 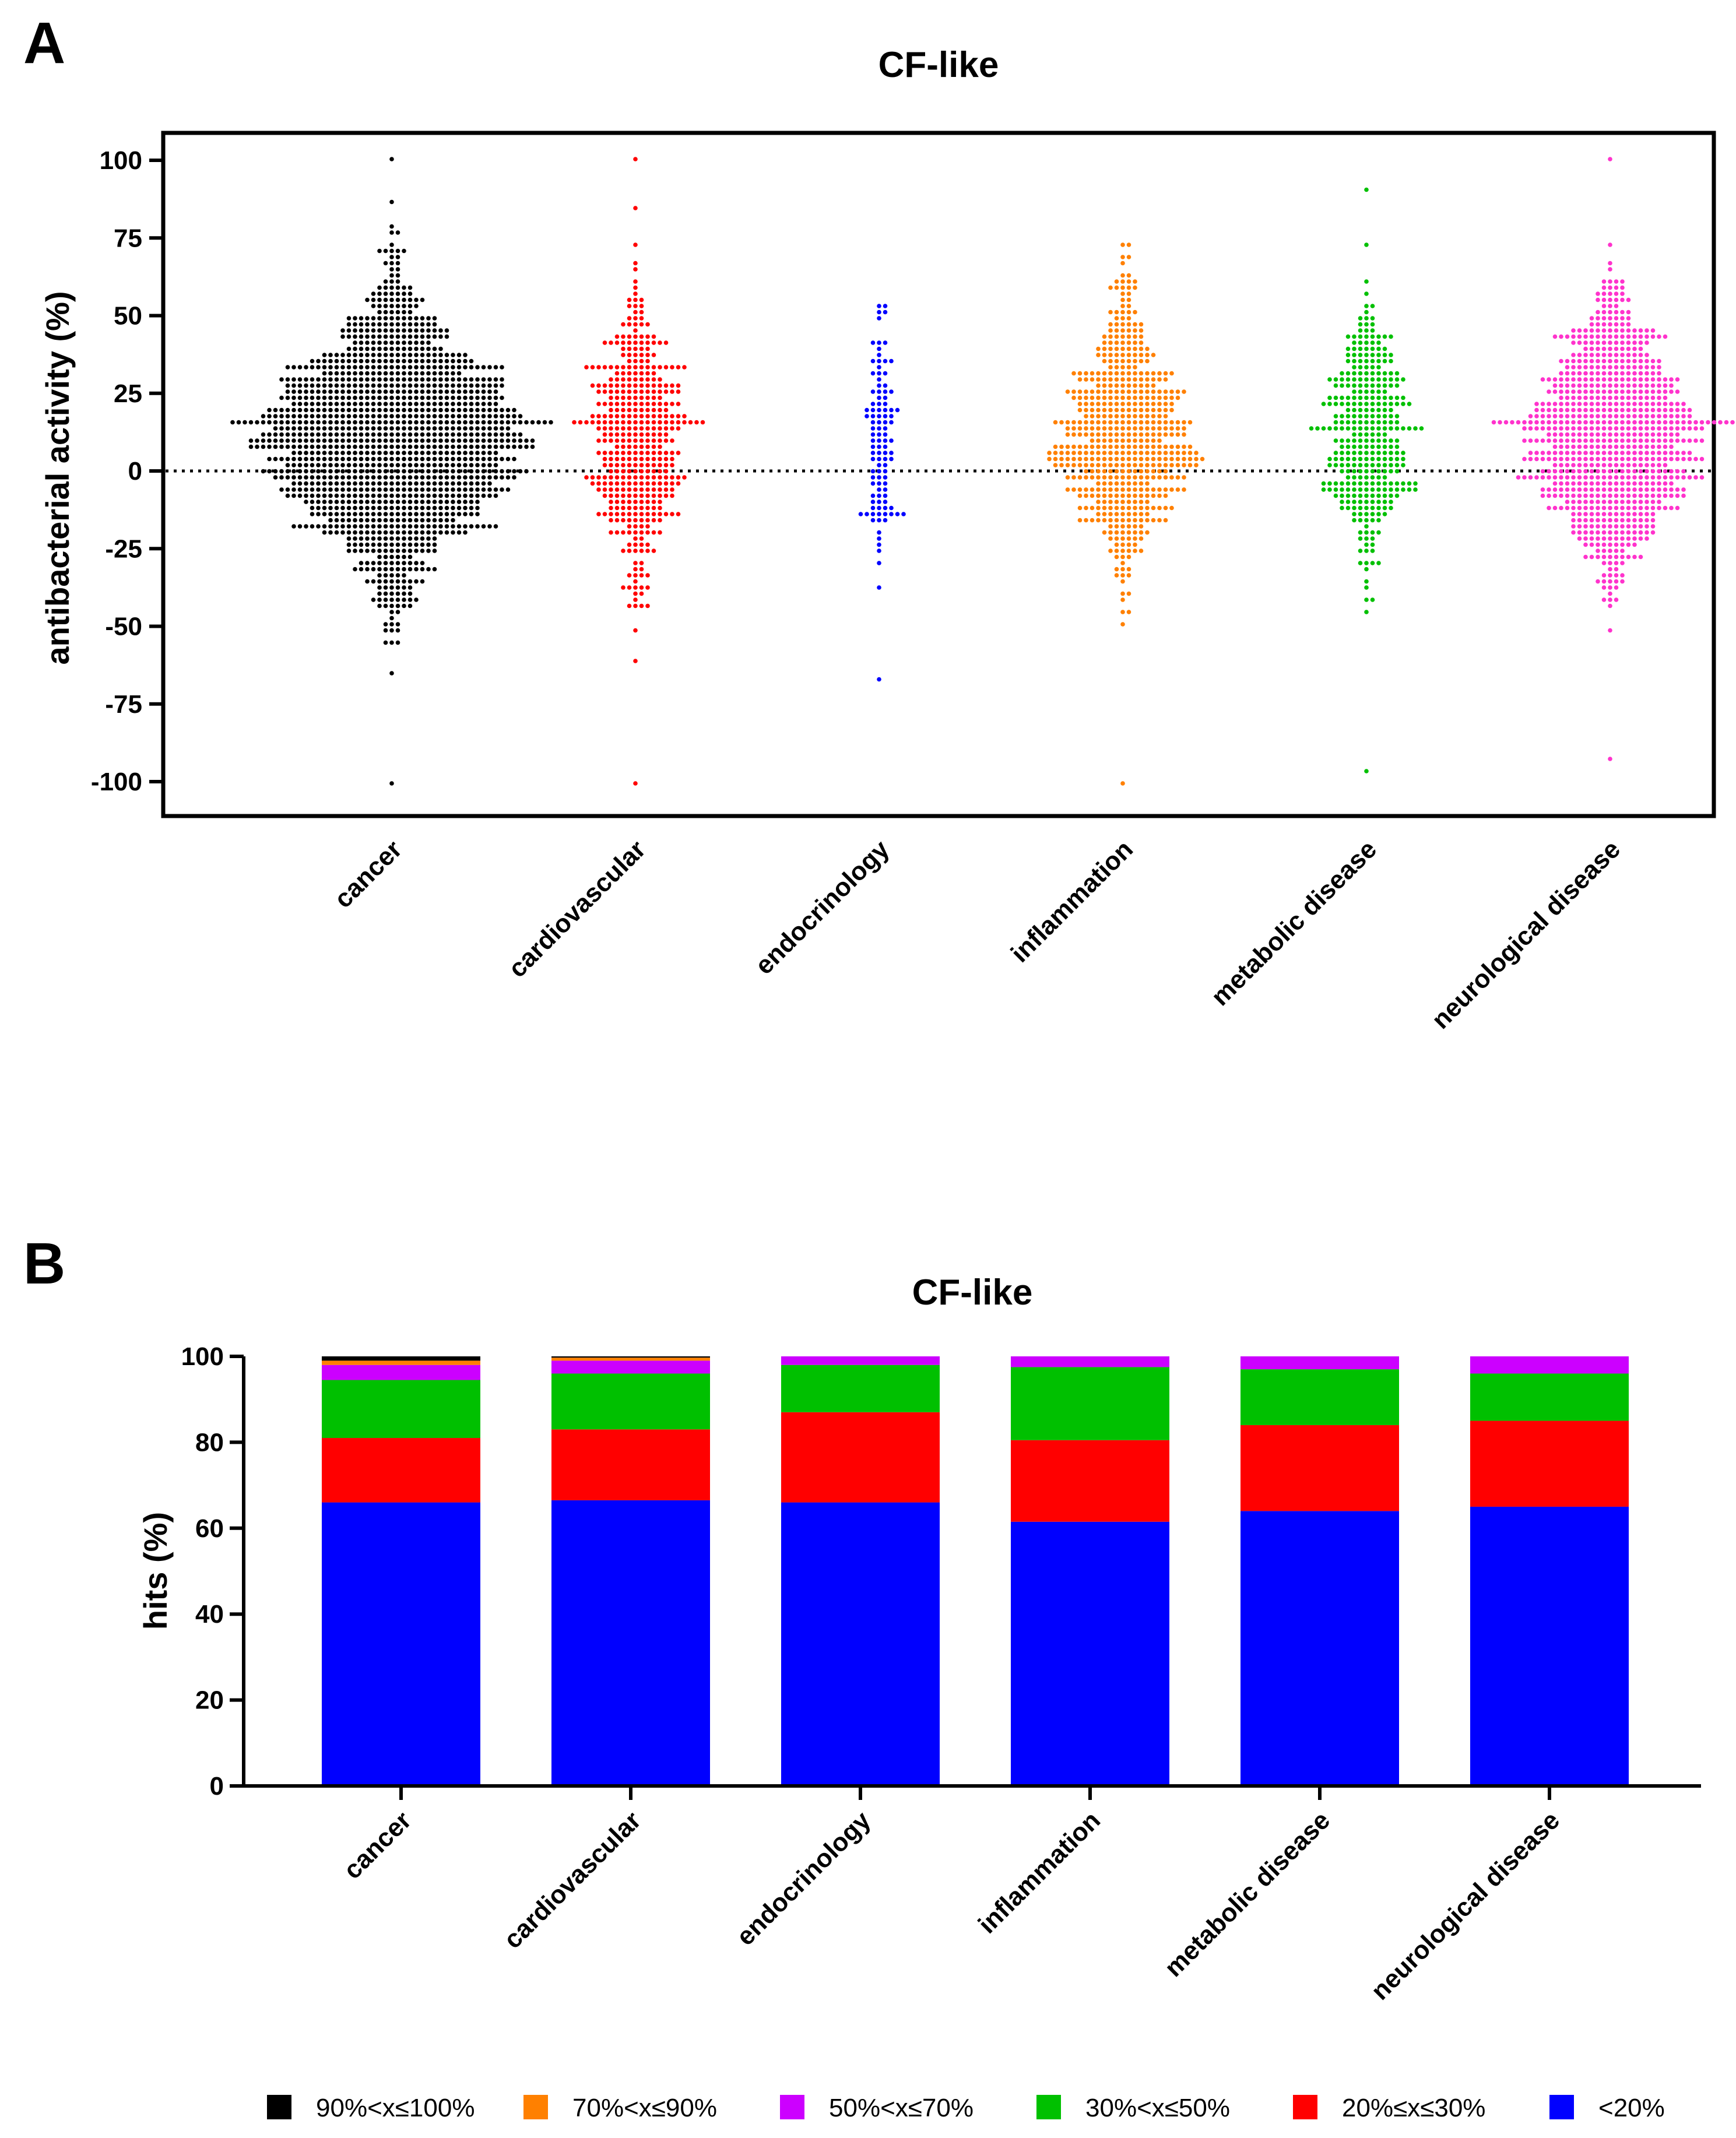 What do you see at coordinates (128, 316) in the screenshot?
I see `chart-a-ytick-label: 50` at bounding box center [128, 316].